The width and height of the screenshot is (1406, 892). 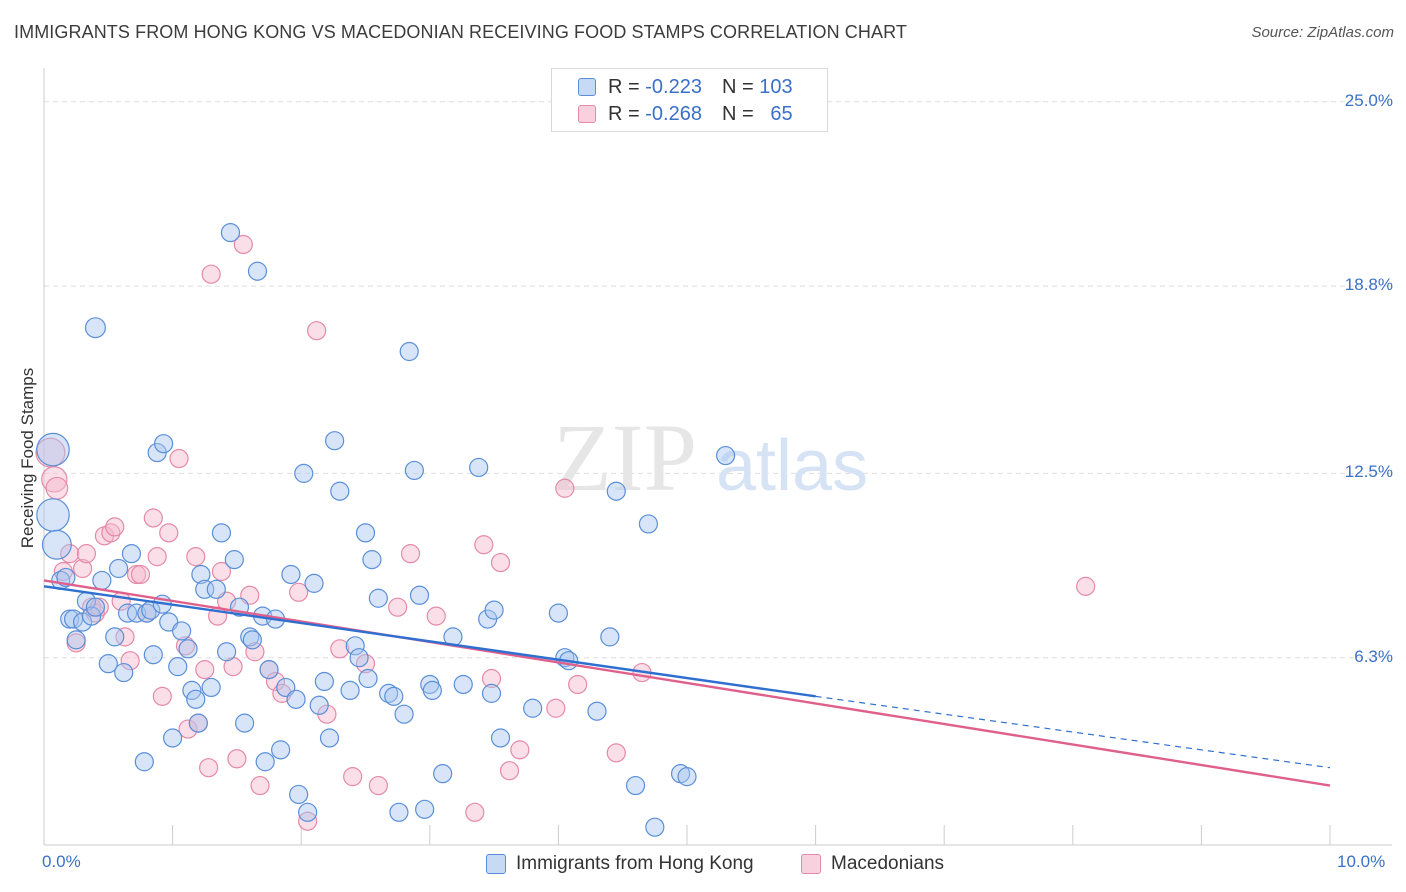 What do you see at coordinates (587, 114) in the screenshot?
I see `legend-swatch-macedonians` at bounding box center [587, 114].